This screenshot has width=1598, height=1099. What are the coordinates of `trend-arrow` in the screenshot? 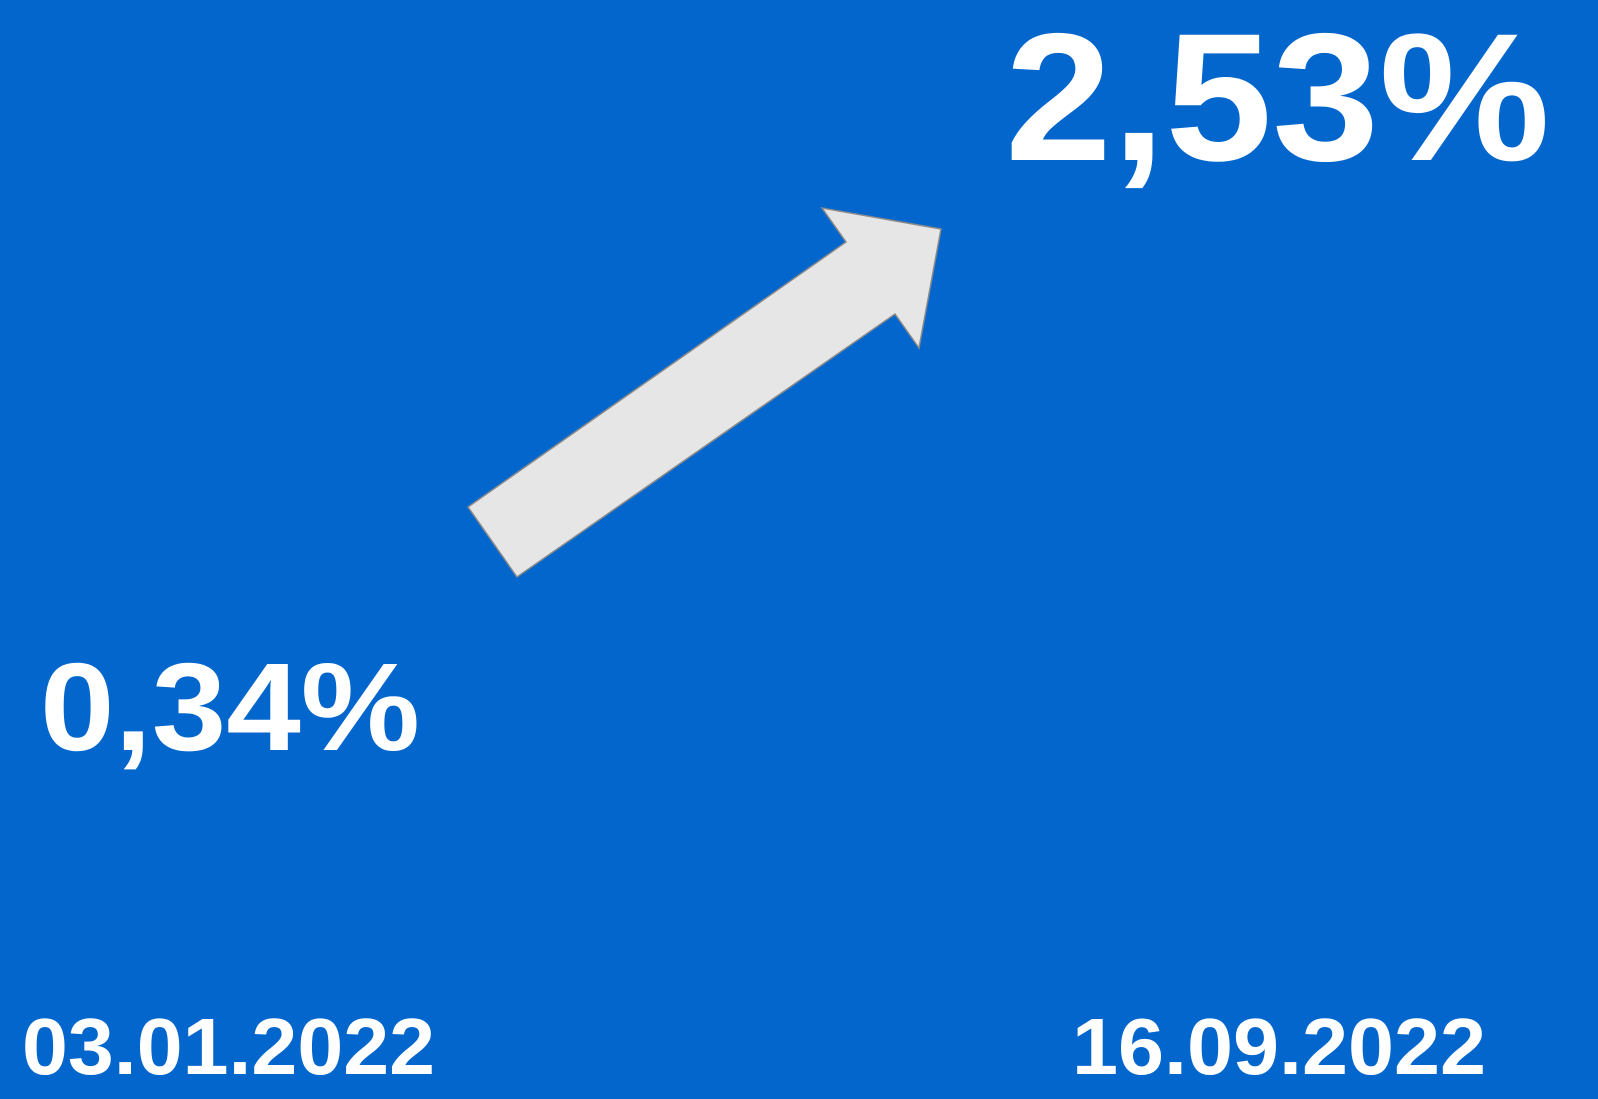 It's located at (704, 392).